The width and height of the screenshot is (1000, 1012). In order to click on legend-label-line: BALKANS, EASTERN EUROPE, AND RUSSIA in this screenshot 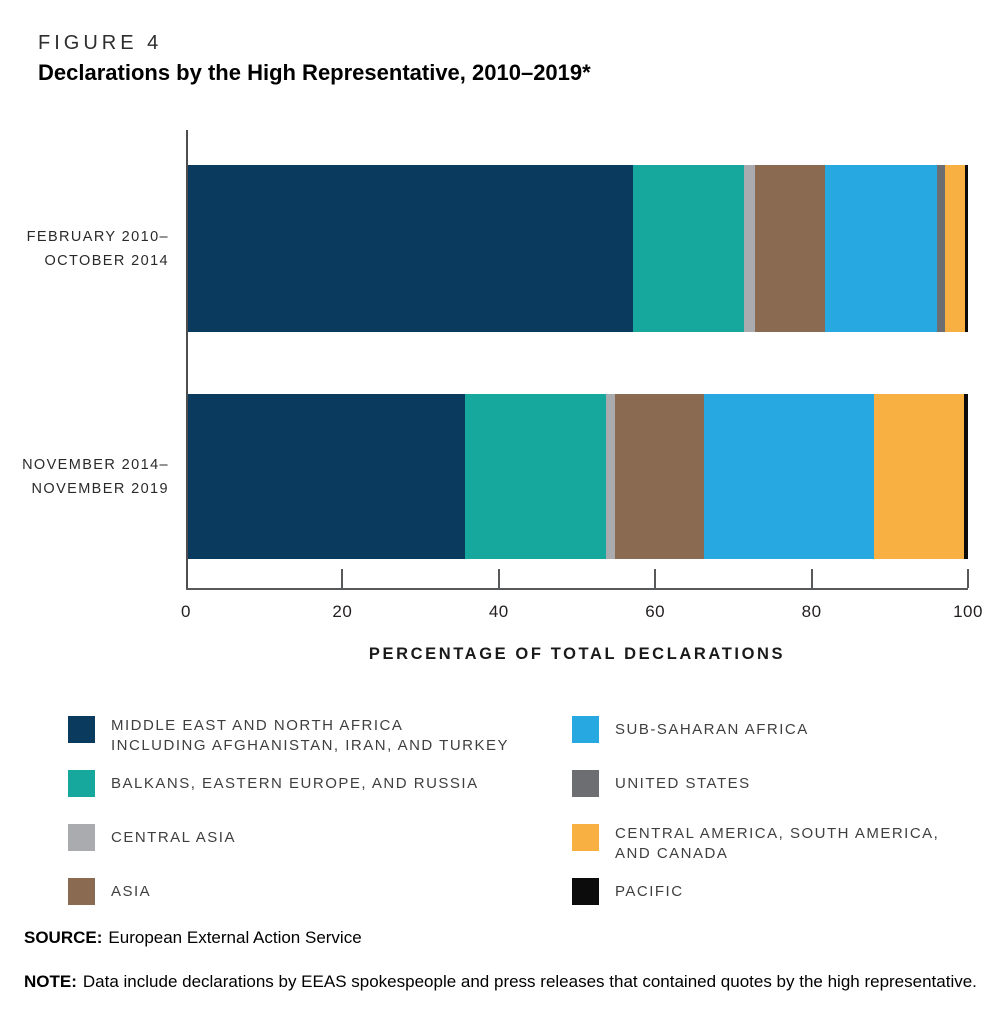, I will do `click(295, 783)`.